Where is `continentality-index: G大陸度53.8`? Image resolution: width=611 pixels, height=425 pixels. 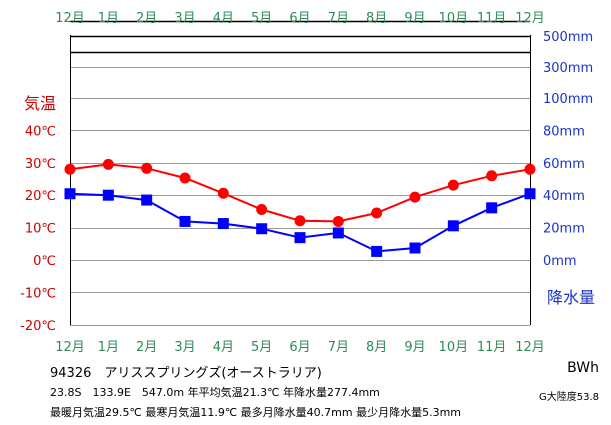 continentality-index: G大陸度53.8 is located at coordinates (568, 397).